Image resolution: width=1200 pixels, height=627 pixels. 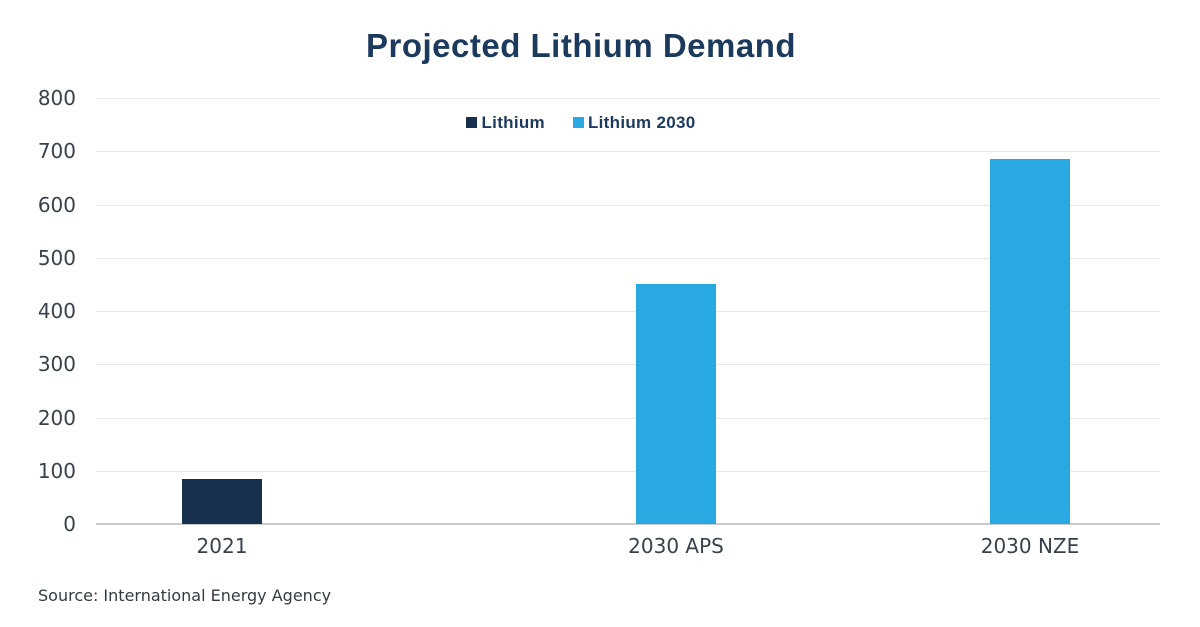 I want to click on y-axis-tick-label: 100, so click(x=56, y=470).